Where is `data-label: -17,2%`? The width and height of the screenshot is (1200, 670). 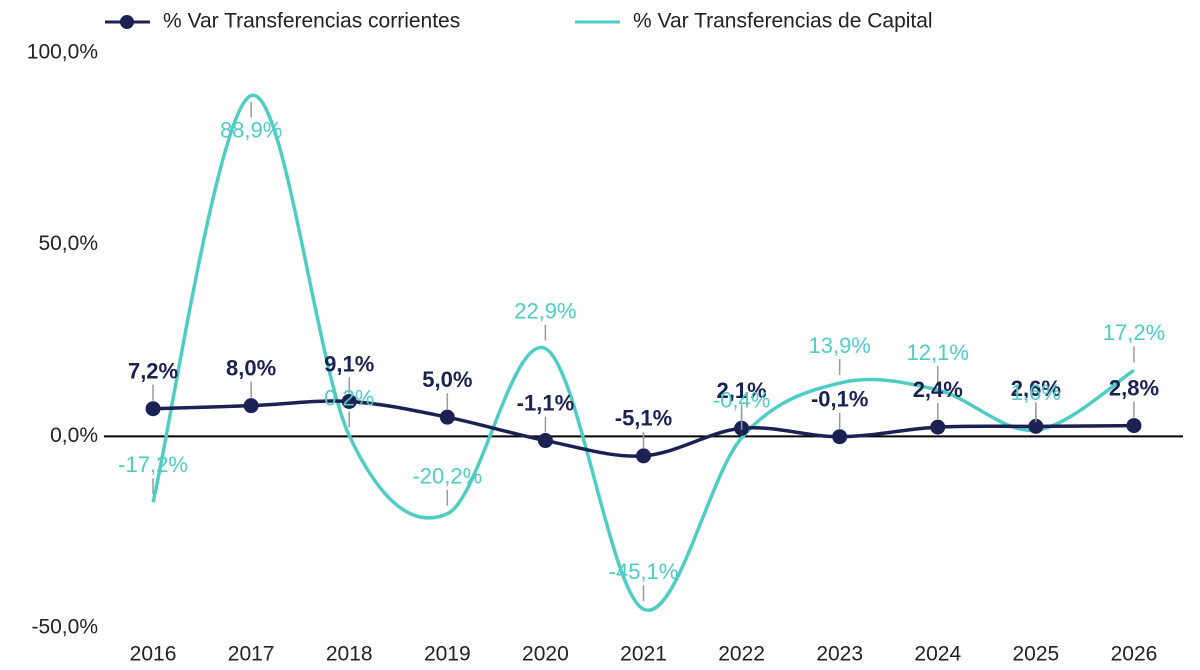
data-label: -17,2% is located at coordinates (153, 464).